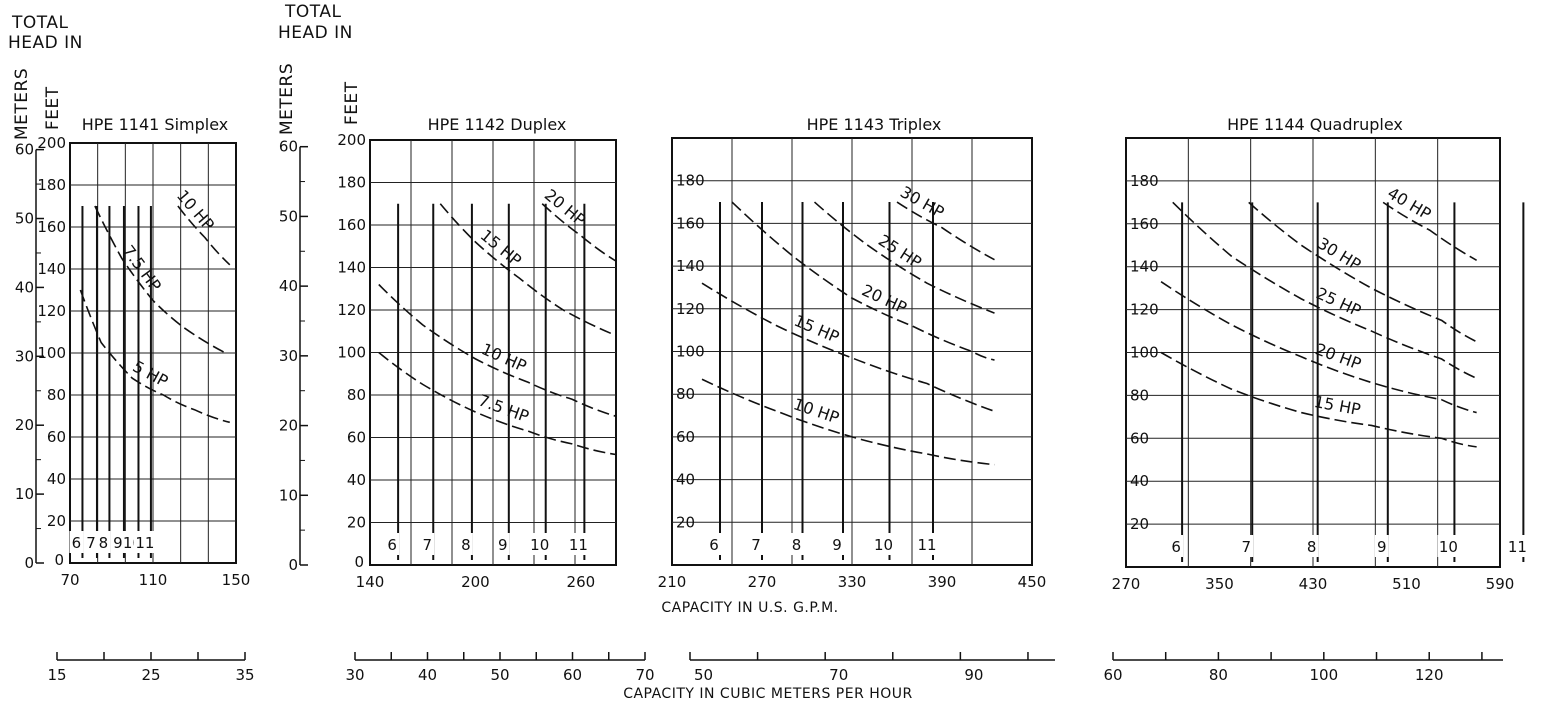 Image resolution: width=1555 pixels, height=708 pixels. I want to click on m3h-tick-label: 35, so click(244, 675).